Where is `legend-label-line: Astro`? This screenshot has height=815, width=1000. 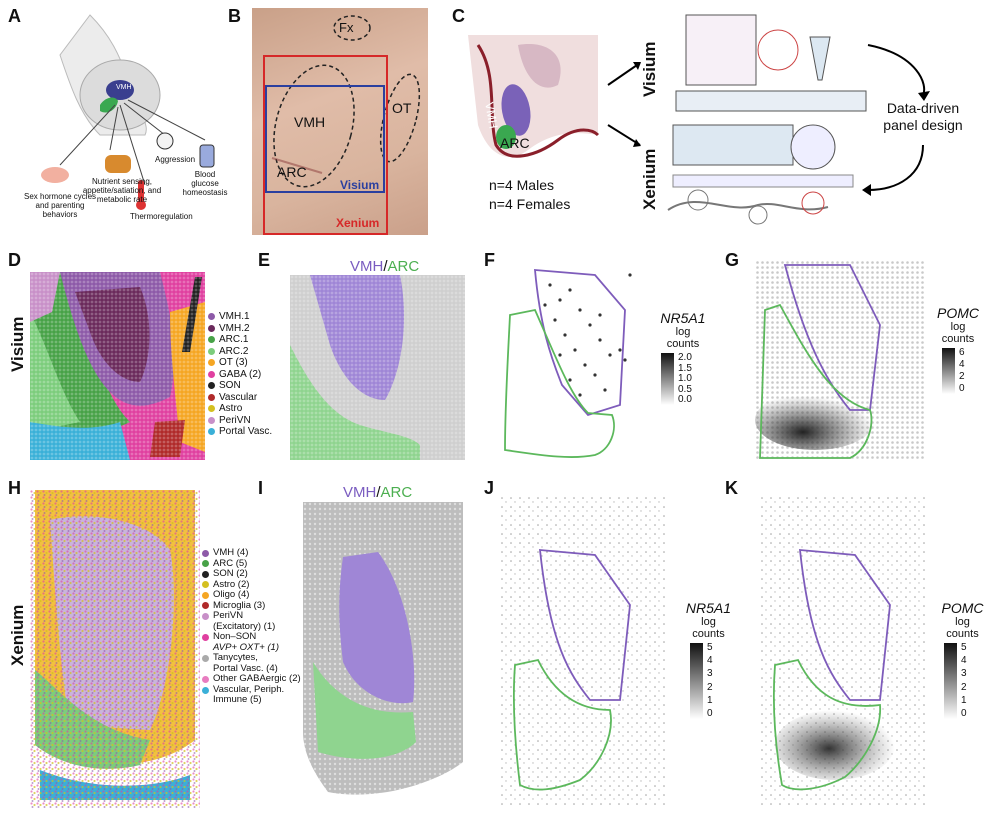 legend-label-line: Astro is located at coordinates (231, 408).